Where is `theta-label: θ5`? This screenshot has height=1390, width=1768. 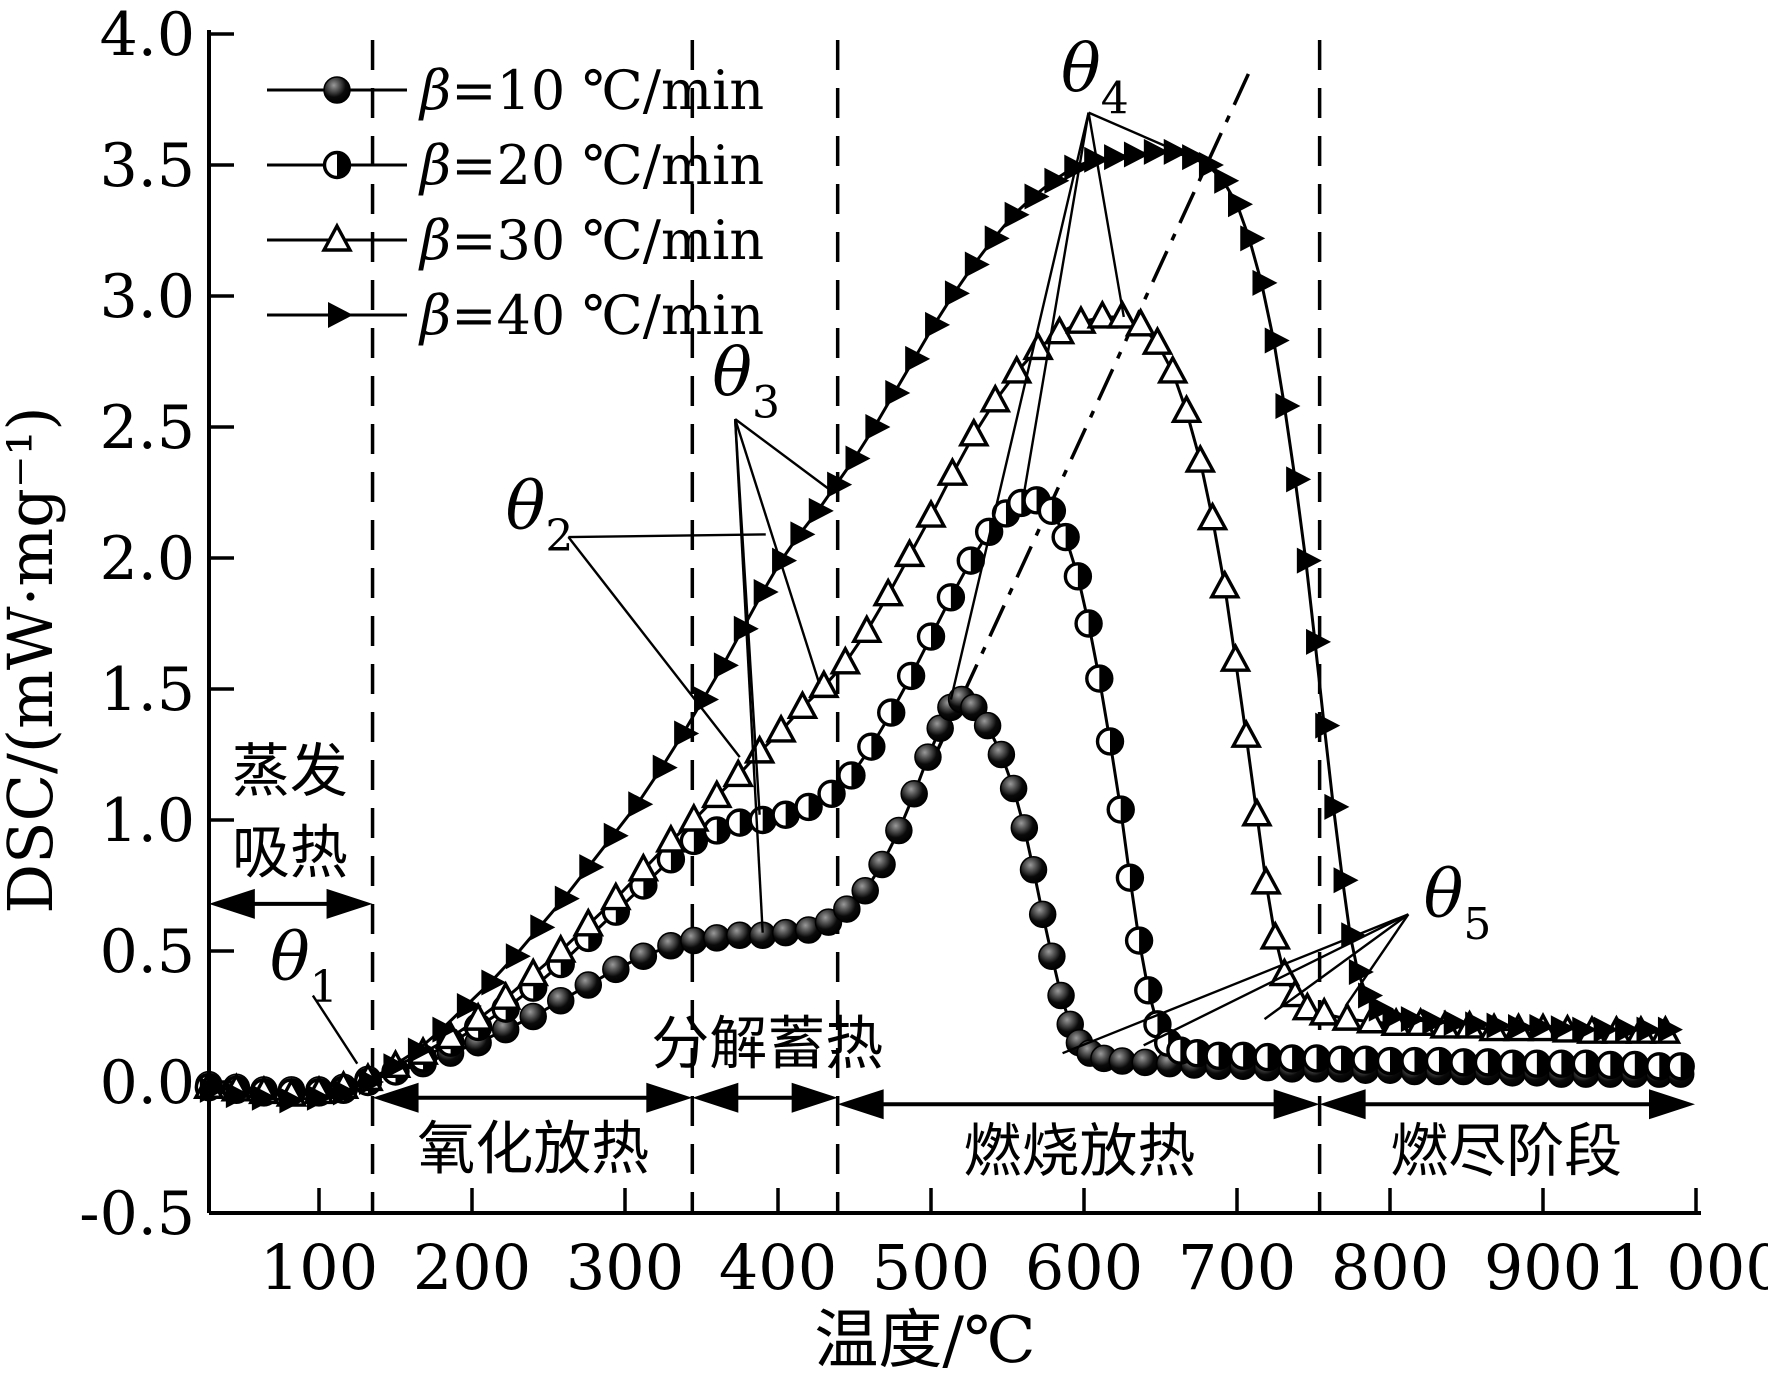 theta-label: θ5 is located at coordinates (1458, 903).